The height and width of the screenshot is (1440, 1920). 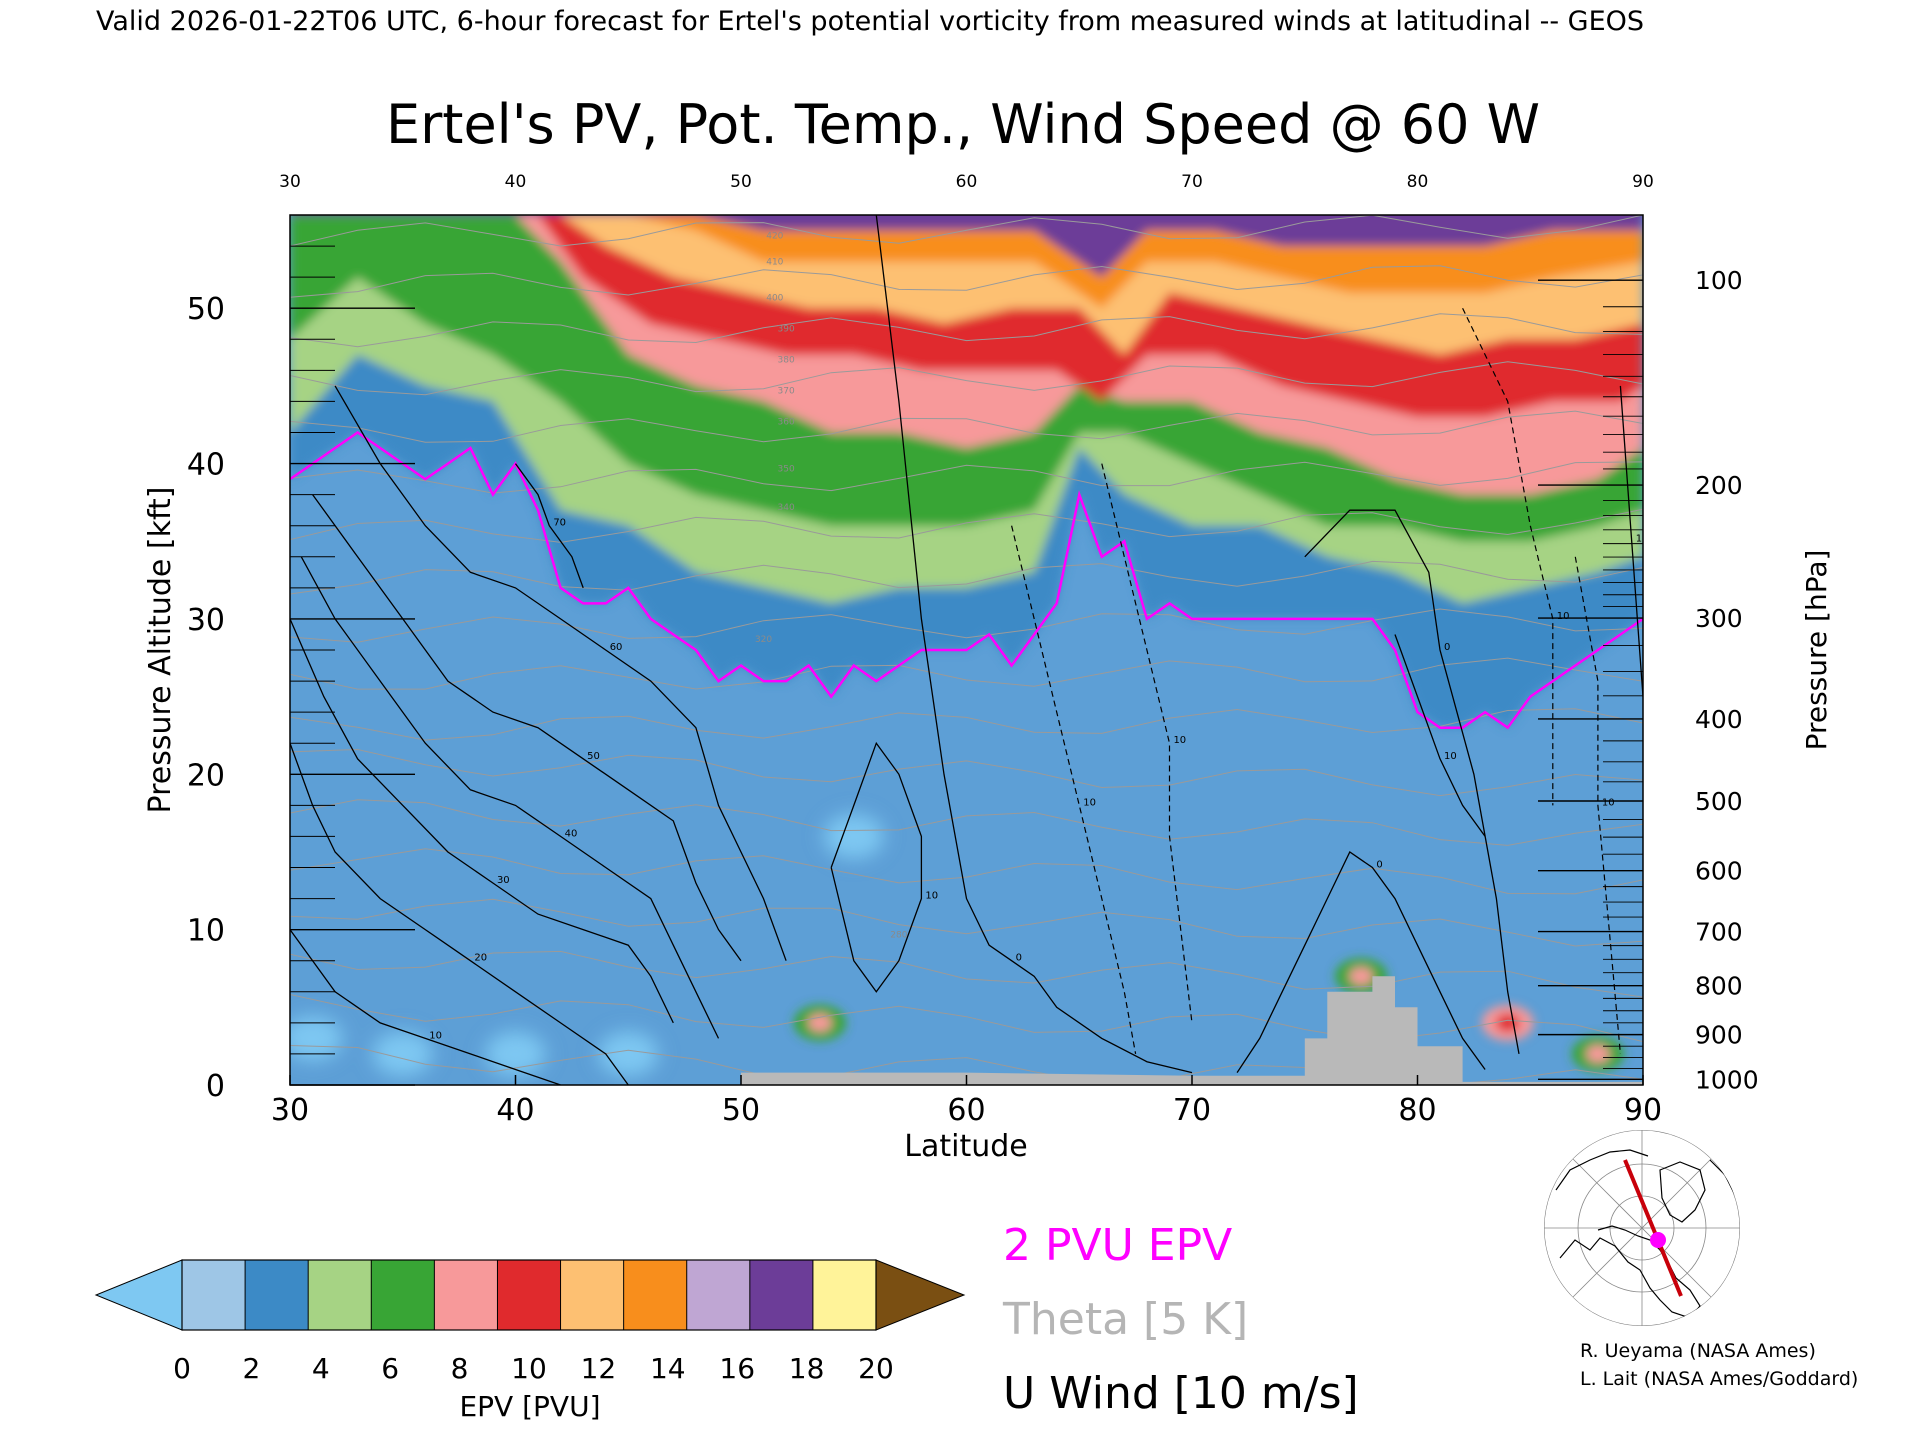 I want to click on colorbar-tick-label: 20, so click(x=876, y=1368).